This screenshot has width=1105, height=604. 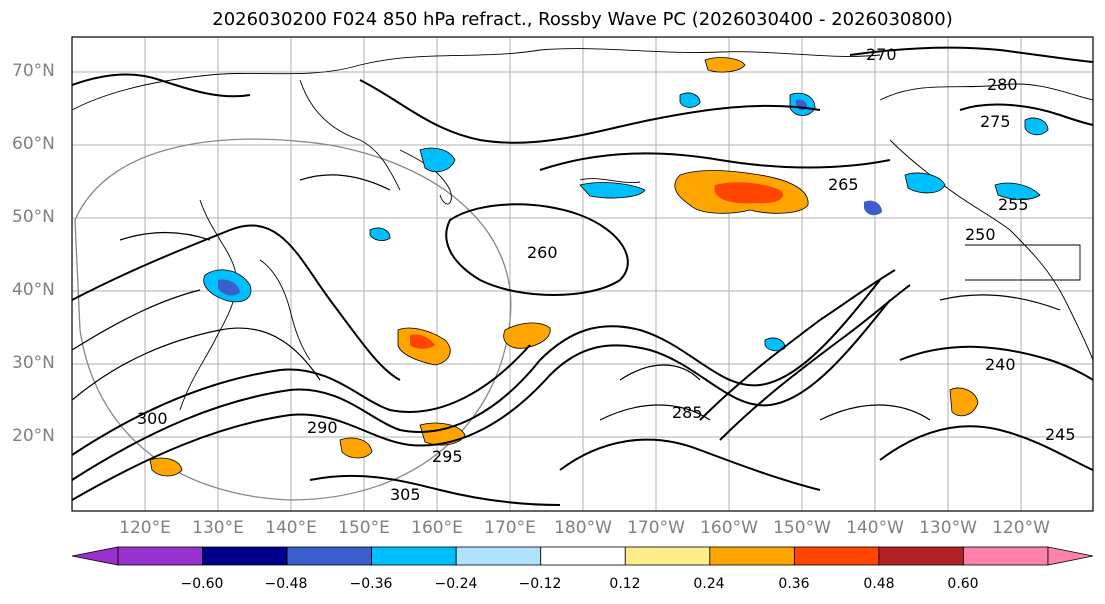 I want to click on colorbar-tick-label: 0.24, so click(x=709, y=584).